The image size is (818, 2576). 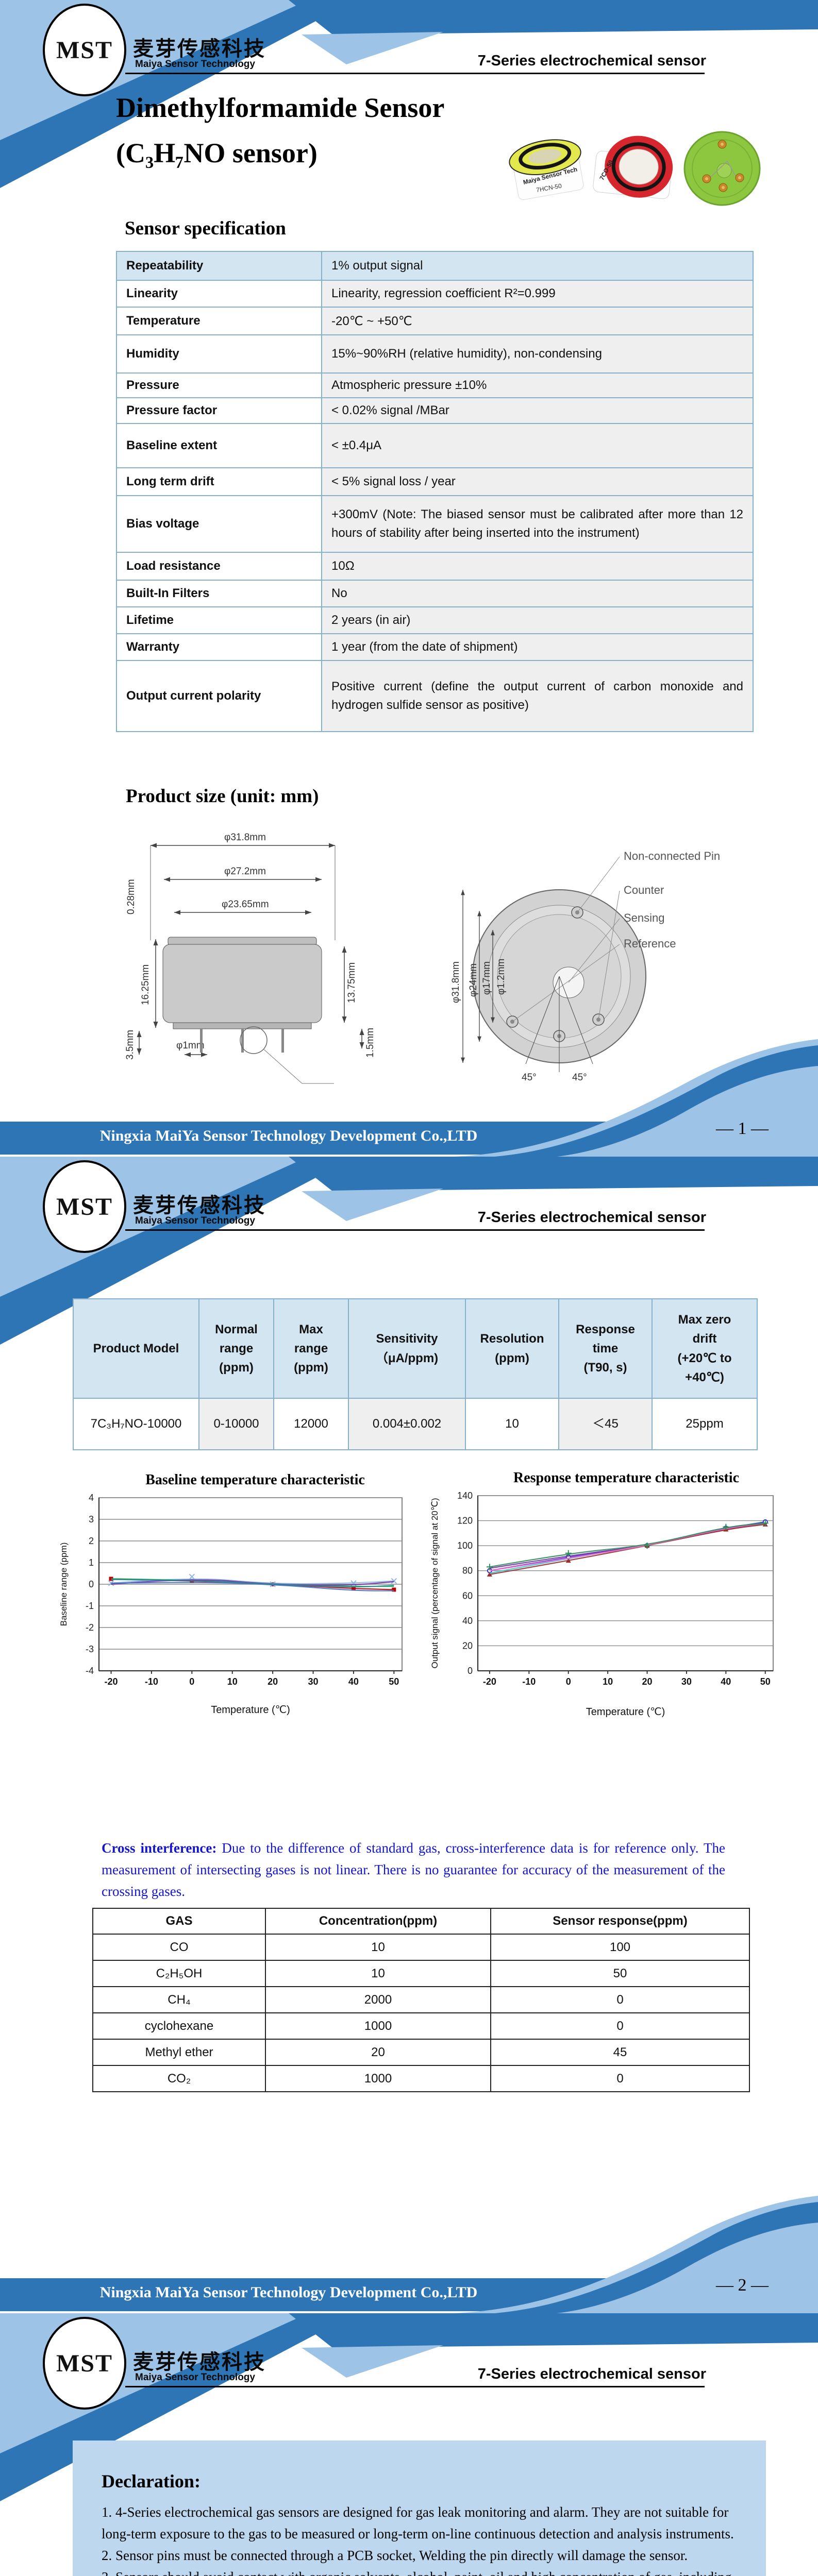 I want to click on spec-row: Baseline extent < ±0.4μA, so click(x=435, y=445).